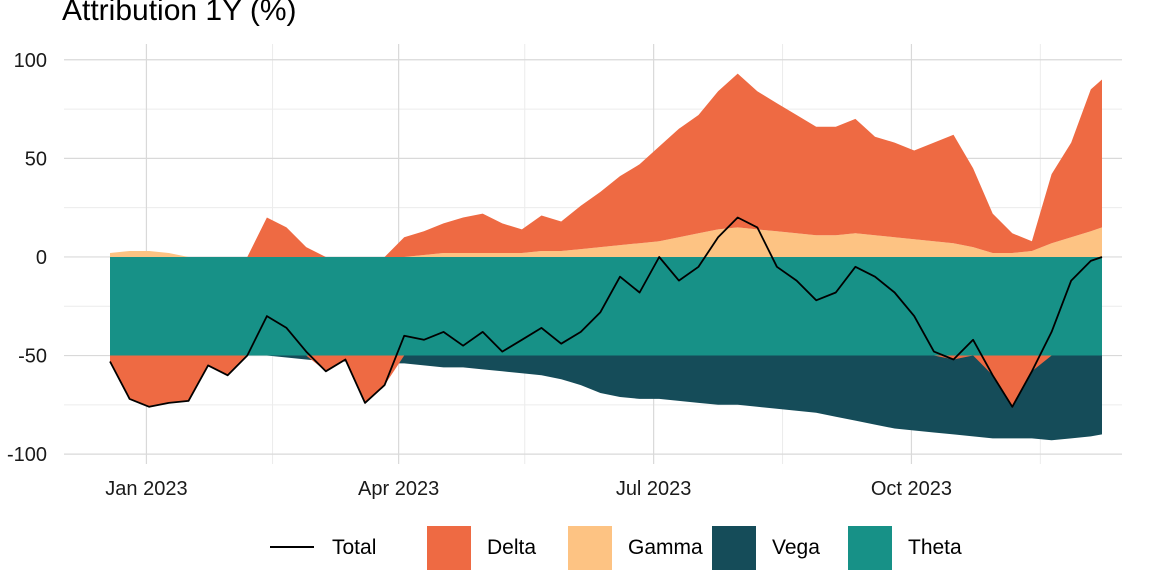  Describe the element at coordinates (606, 306) in the screenshot. I see `theta-area` at that location.